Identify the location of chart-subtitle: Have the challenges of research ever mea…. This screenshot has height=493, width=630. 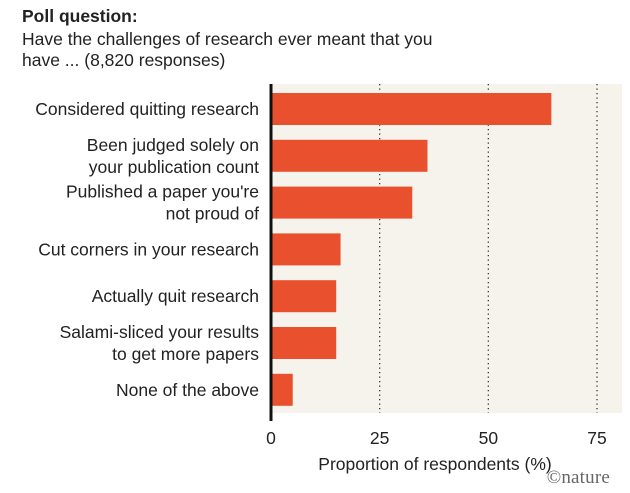
(227, 49).